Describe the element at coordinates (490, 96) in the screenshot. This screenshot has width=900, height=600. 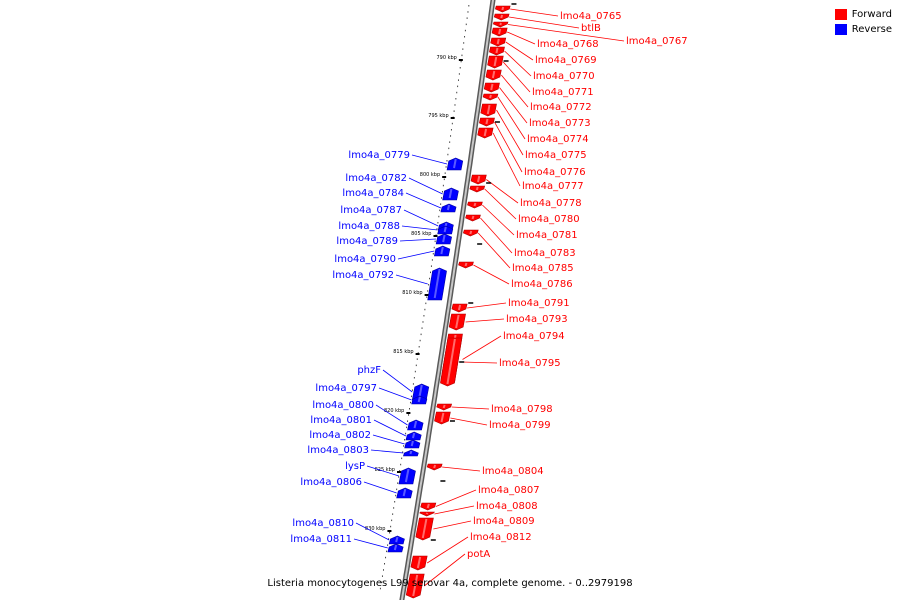
I see `gene-lmo4a_0774-highlight` at that location.